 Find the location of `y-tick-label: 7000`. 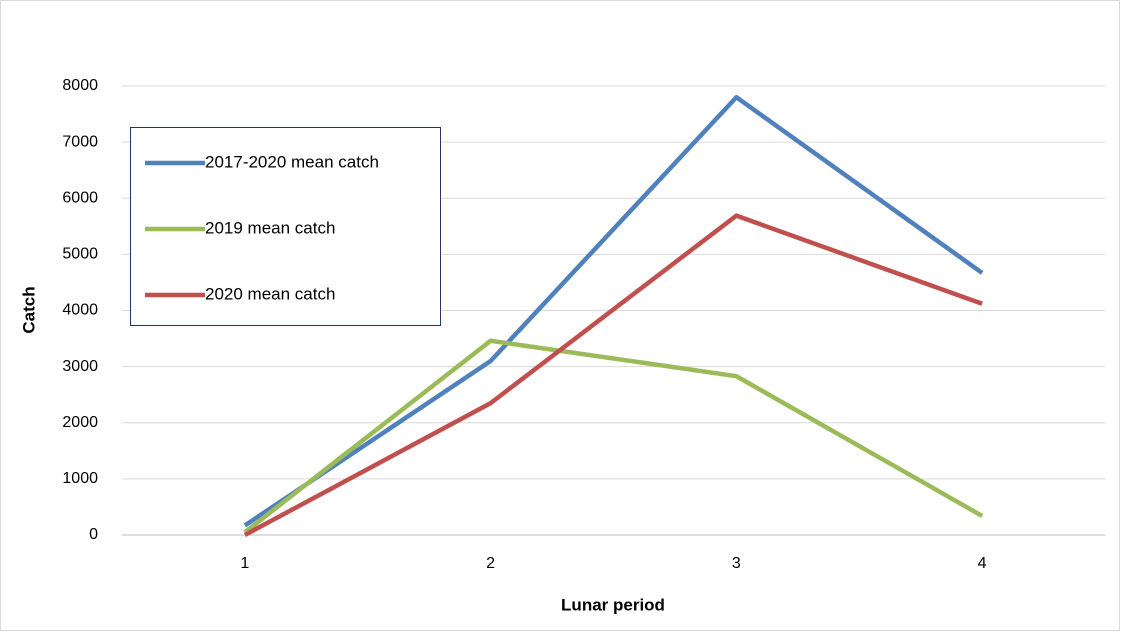

y-tick-label: 7000 is located at coordinates (80, 141).